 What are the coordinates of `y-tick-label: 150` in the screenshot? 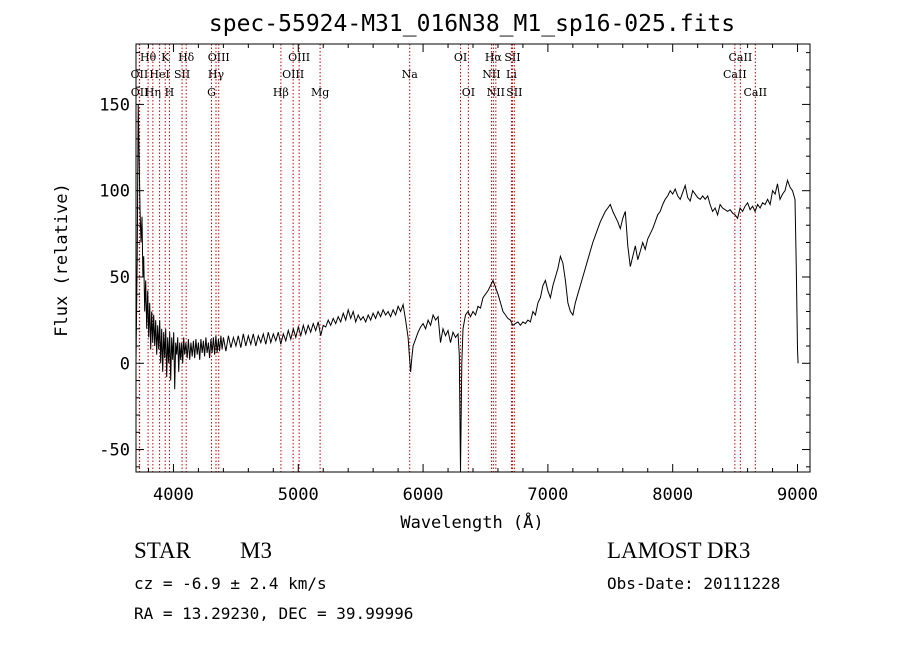 It's located at (114, 105).